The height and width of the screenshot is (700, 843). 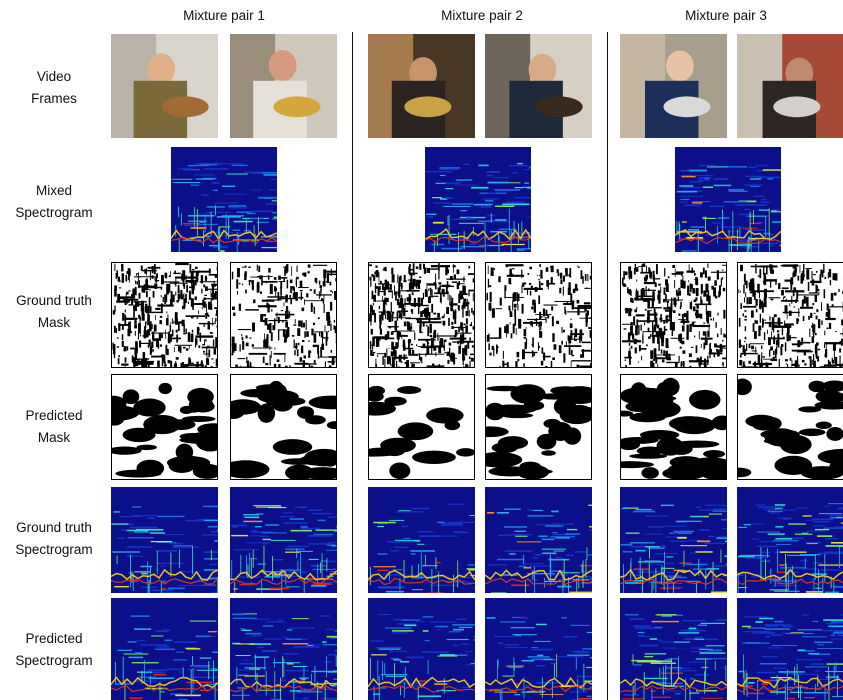 What do you see at coordinates (54, 88) in the screenshot?
I see `row-label-video-frames: Video Frames` at bounding box center [54, 88].